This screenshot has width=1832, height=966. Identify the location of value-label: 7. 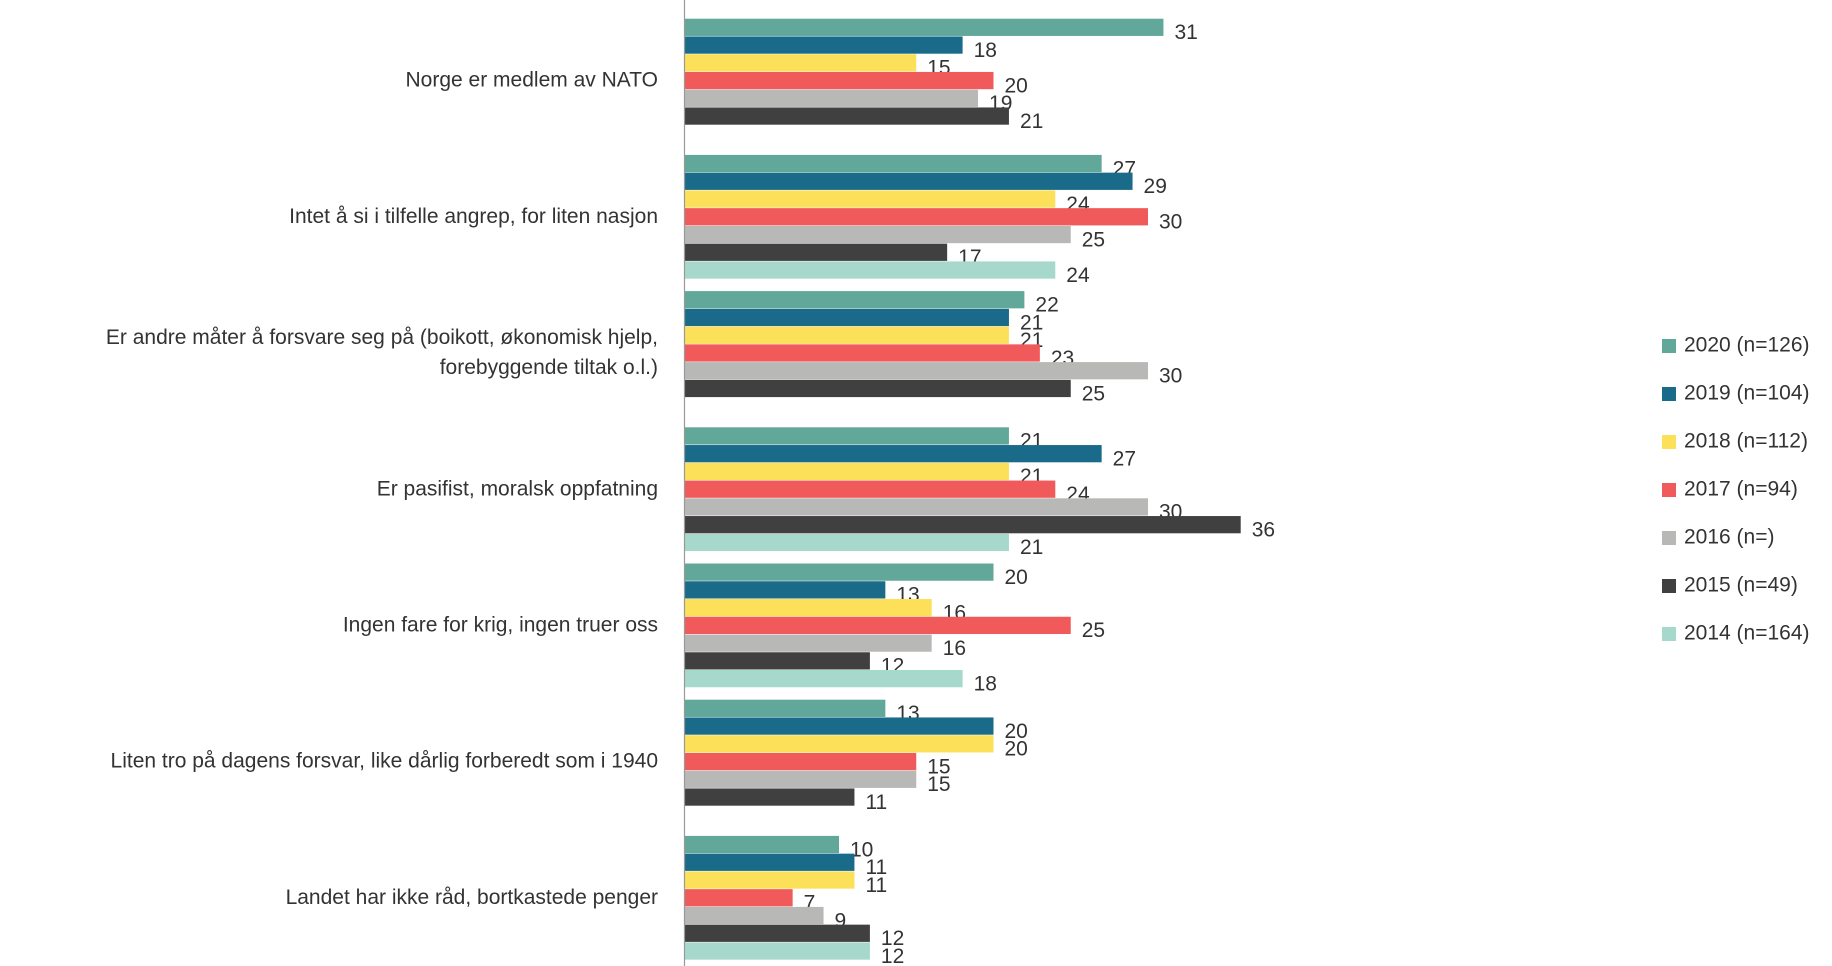
(810, 903).